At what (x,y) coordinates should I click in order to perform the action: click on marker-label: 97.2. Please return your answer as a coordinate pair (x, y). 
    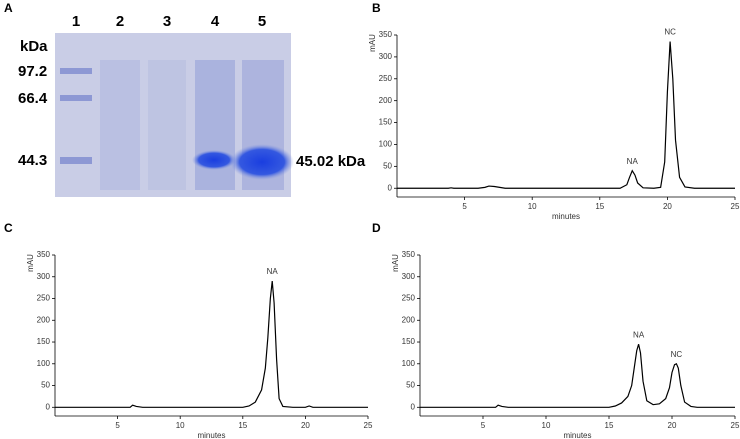
    Looking at the image, I should click on (32, 71).